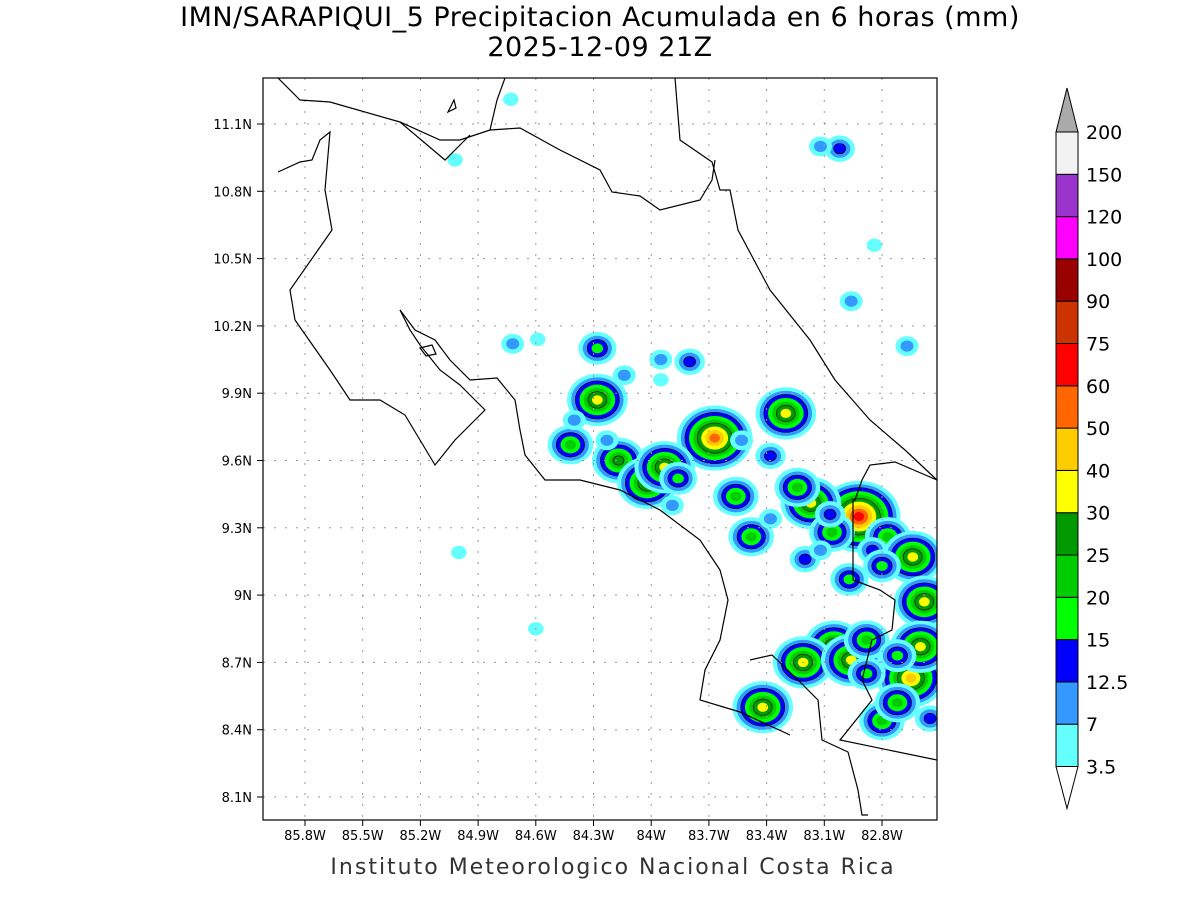 The width and height of the screenshot is (1200, 900). What do you see at coordinates (237, 663) in the screenshot?
I see `lat-tick-label: 8.7N` at bounding box center [237, 663].